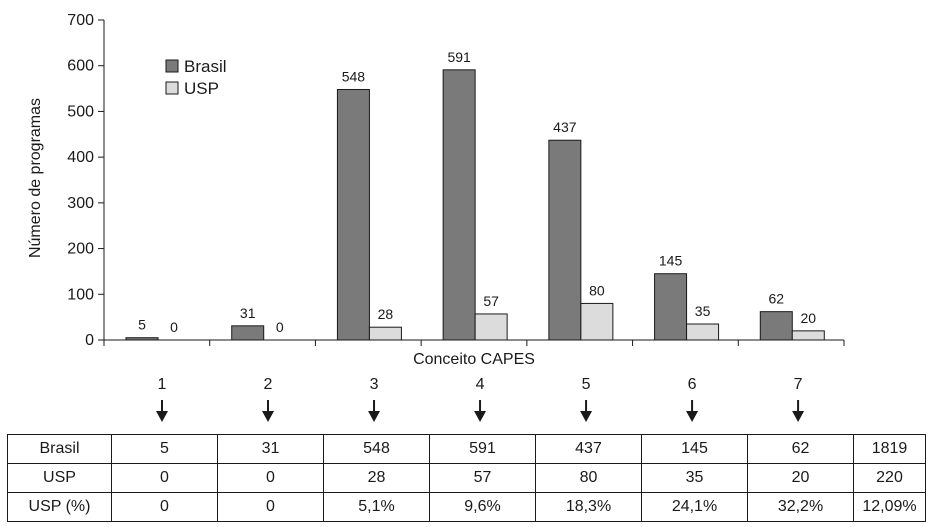  What do you see at coordinates (808, 318) in the screenshot?
I see `data-label-usp-7: 20` at bounding box center [808, 318].